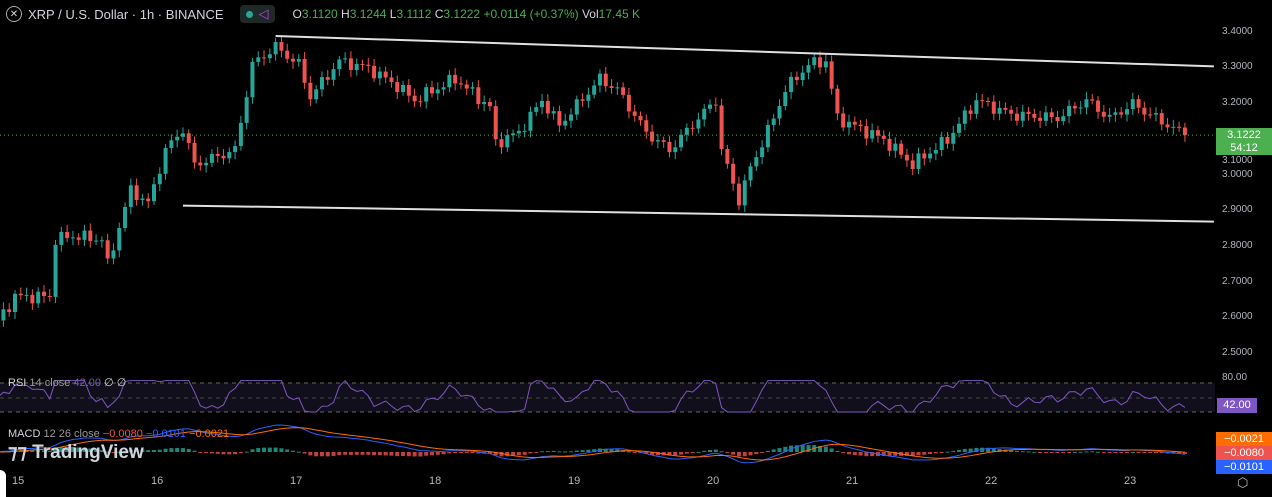  What do you see at coordinates (121, 383) in the screenshot?
I see `rsi-extra2: ∅` at bounding box center [121, 383].